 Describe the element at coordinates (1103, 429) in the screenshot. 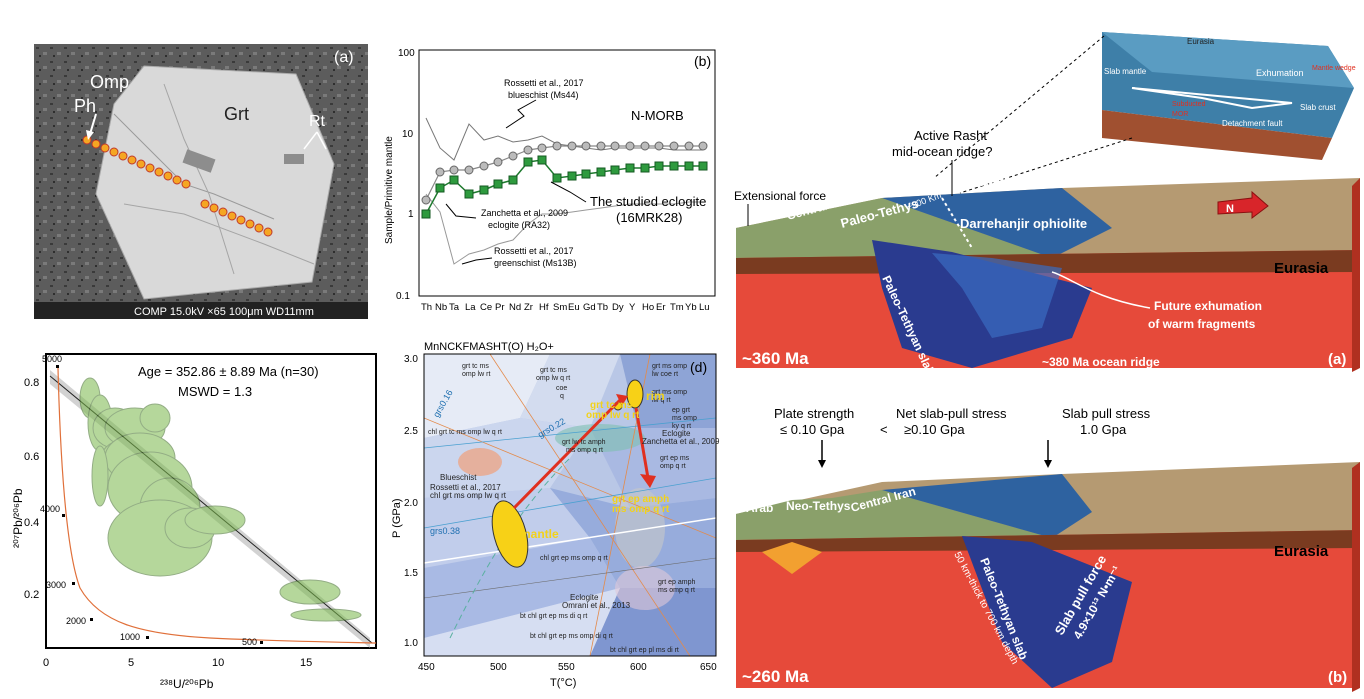

I see `f-pull-2: 1.0 Gpa` at that location.